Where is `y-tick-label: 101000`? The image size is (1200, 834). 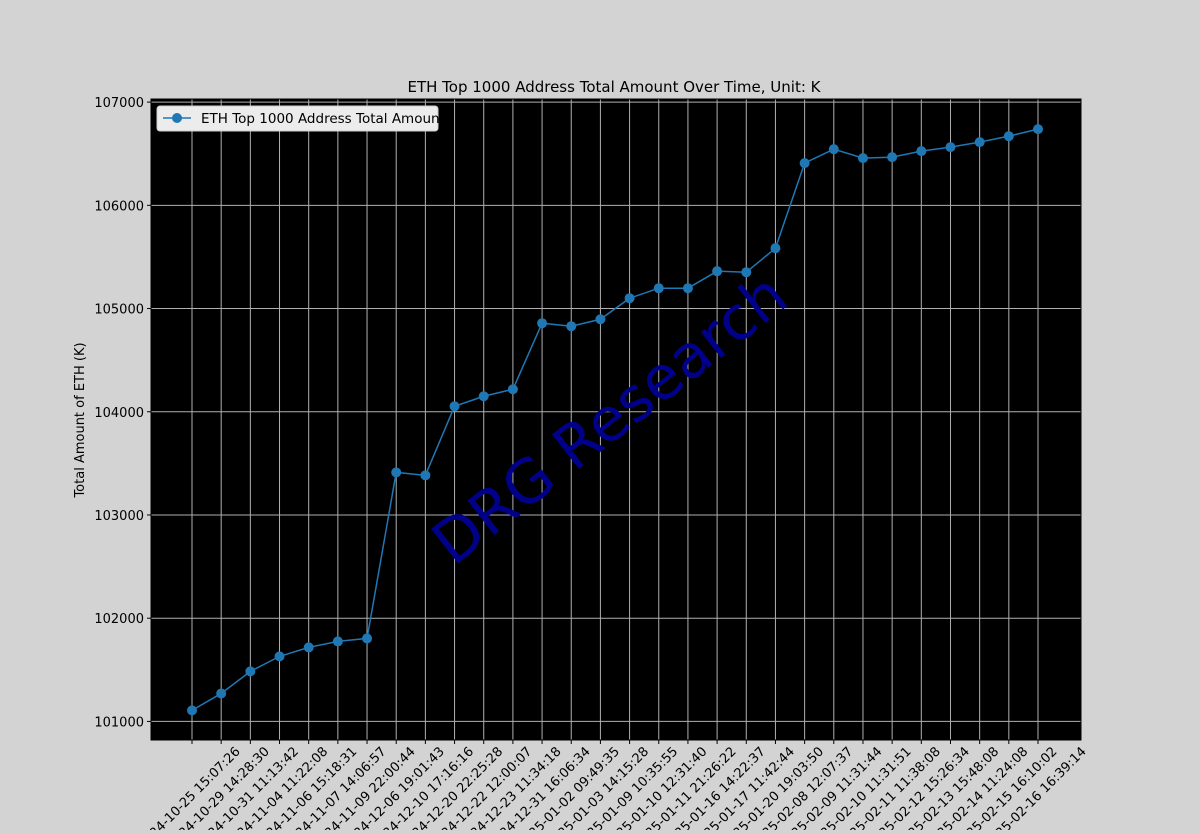 y-tick-label: 101000 is located at coordinates (119, 722).